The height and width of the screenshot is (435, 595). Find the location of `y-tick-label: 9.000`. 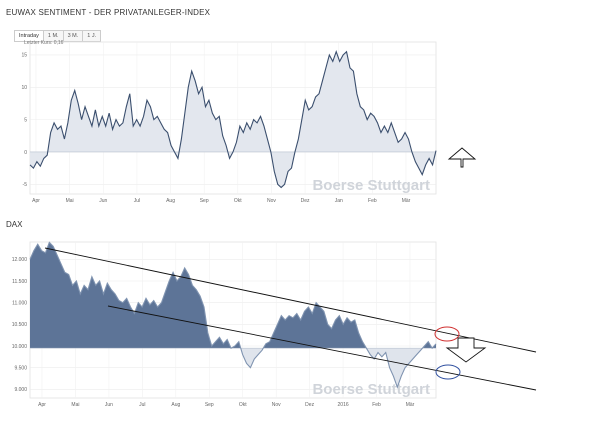

y-tick-label: 9.000 is located at coordinates (20, 390).